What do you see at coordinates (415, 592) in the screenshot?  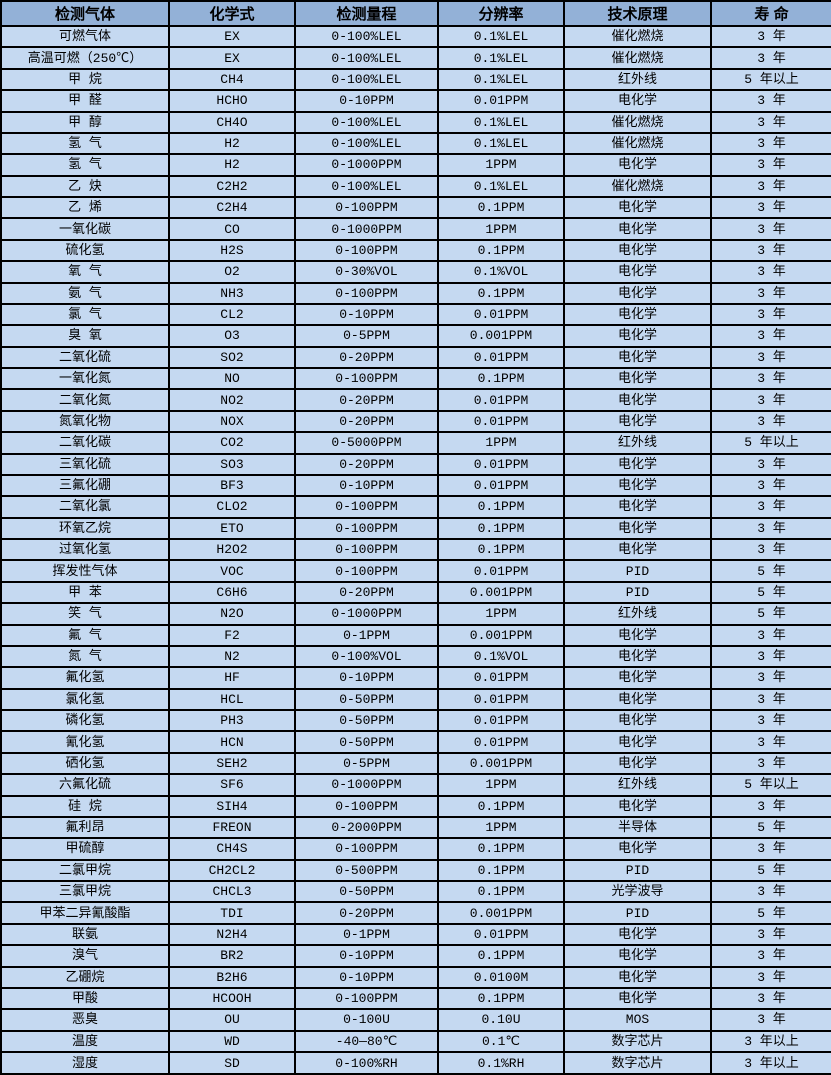 I see `table-row: 甲 苯 C6H6 0-20PPM 0.001PPM PID 5 年` at bounding box center [415, 592].